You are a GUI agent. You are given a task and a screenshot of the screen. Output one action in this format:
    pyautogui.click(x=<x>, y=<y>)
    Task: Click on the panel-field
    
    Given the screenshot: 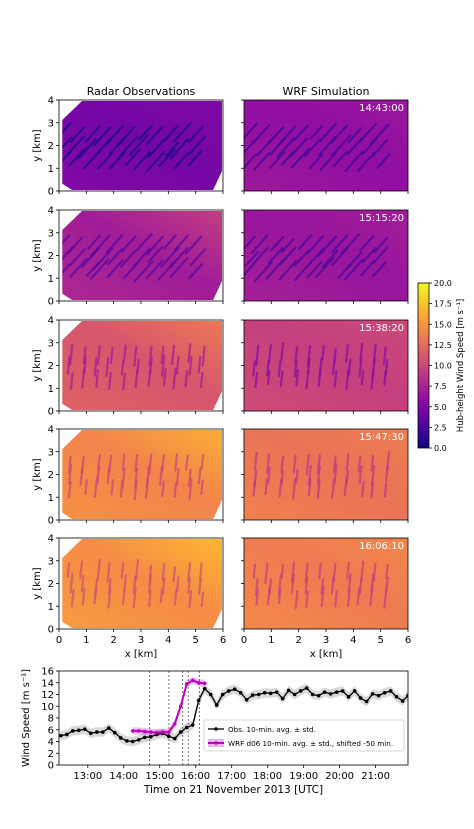 What is the action you would take?
    pyautogui.click(x=142, y=474)
    